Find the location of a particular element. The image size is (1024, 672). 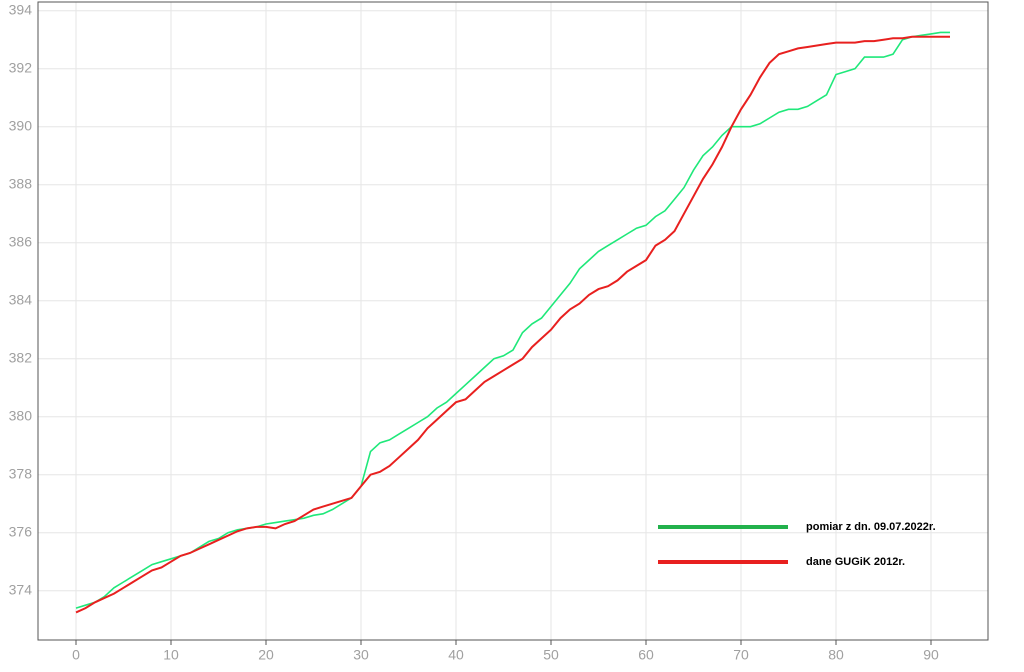

y-tick-label: 386 is located at coordinates (21, 241).